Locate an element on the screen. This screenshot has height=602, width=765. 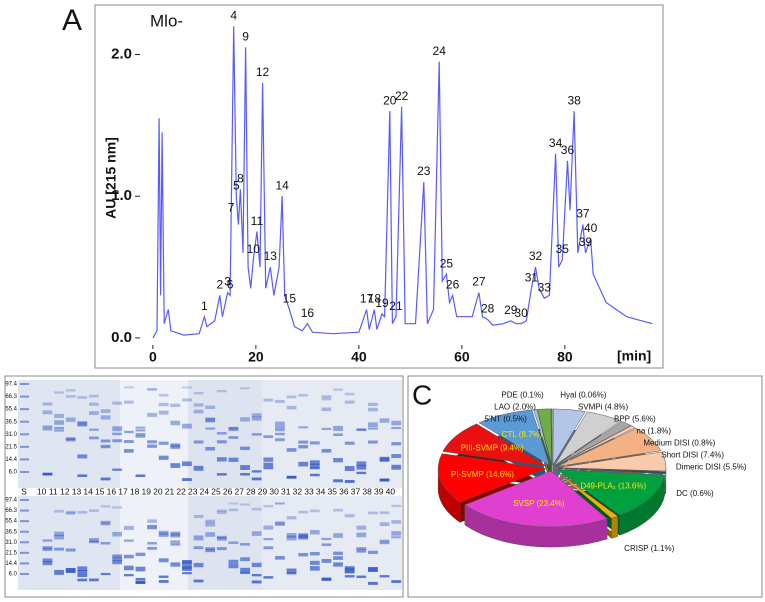
slice-label: Medium DISI (0.8%) is located at coordinates (679, 442).